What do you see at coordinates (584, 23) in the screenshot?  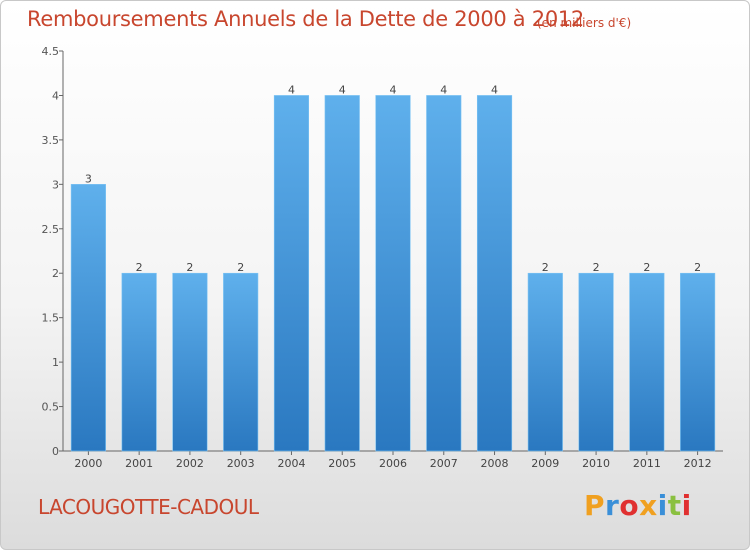 I see `chart-unit: (en milliers d'€)` at bounding box center [584, 23].